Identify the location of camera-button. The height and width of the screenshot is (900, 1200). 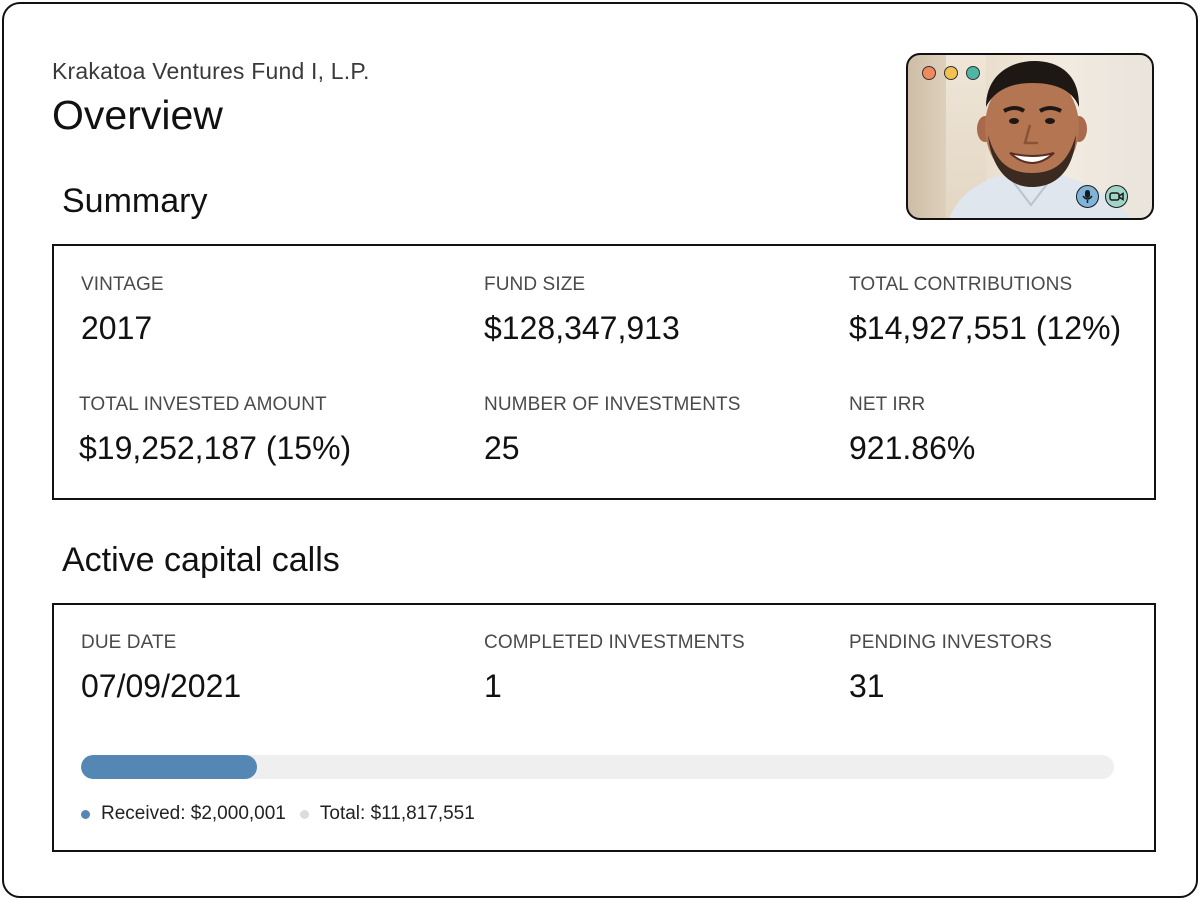
(1116, 196).